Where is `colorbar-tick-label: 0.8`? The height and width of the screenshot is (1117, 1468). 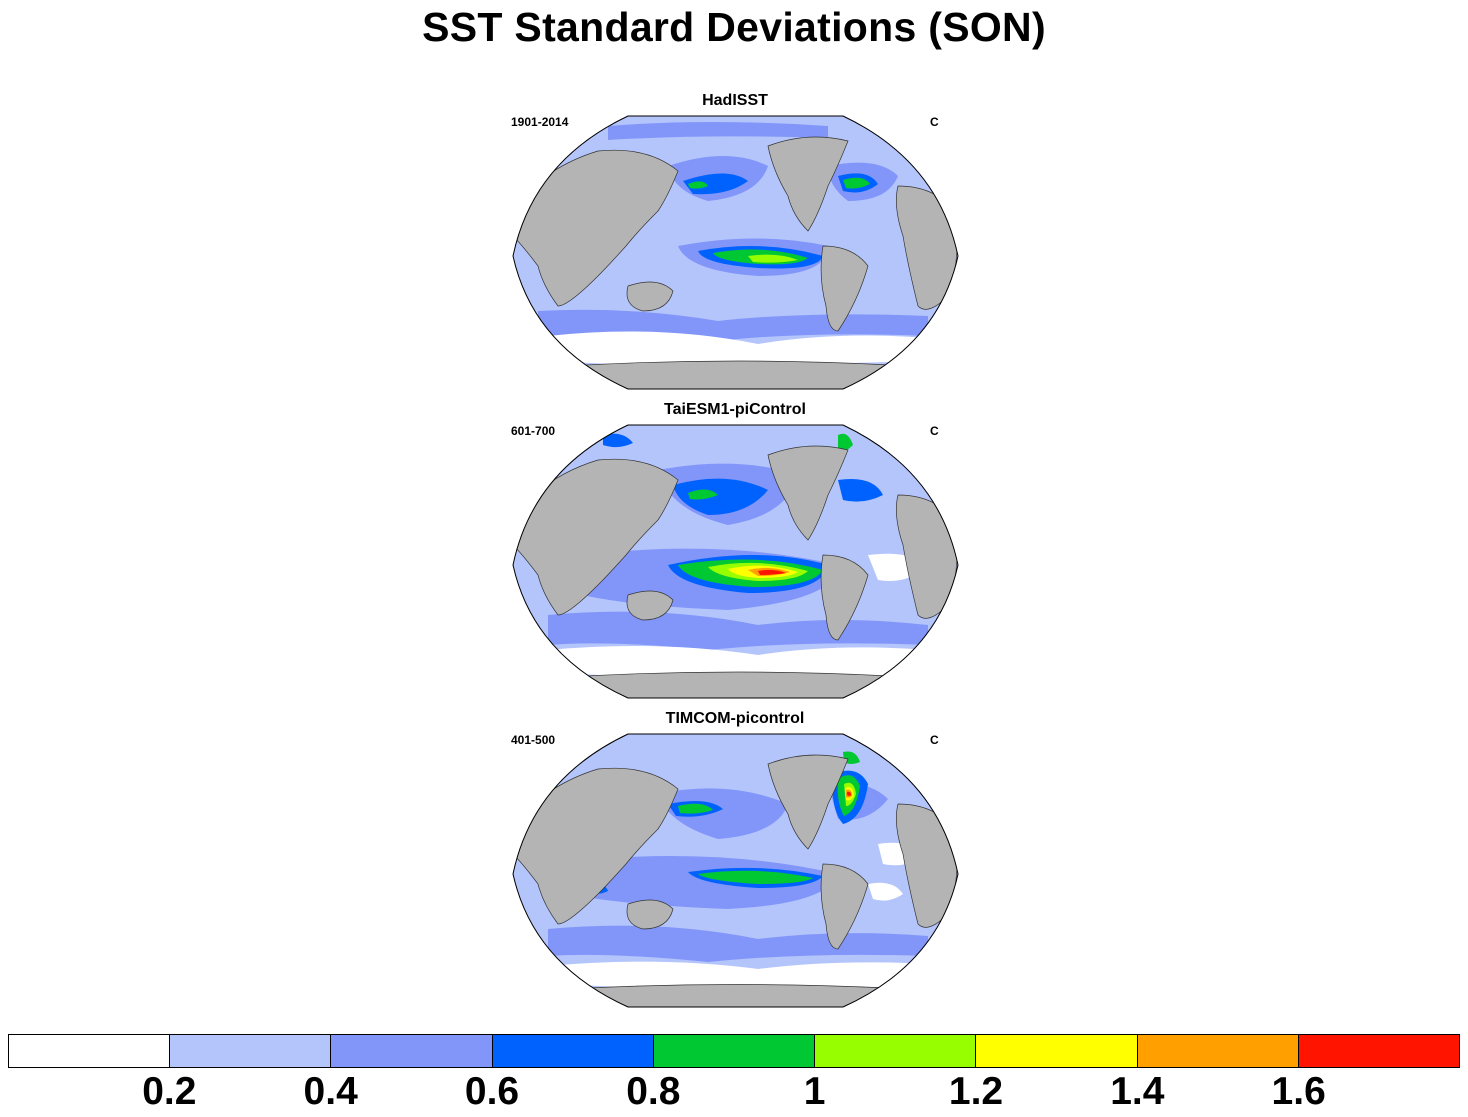 colorbar-tick-label: 0.8 is located at coordinates (653, 1091).